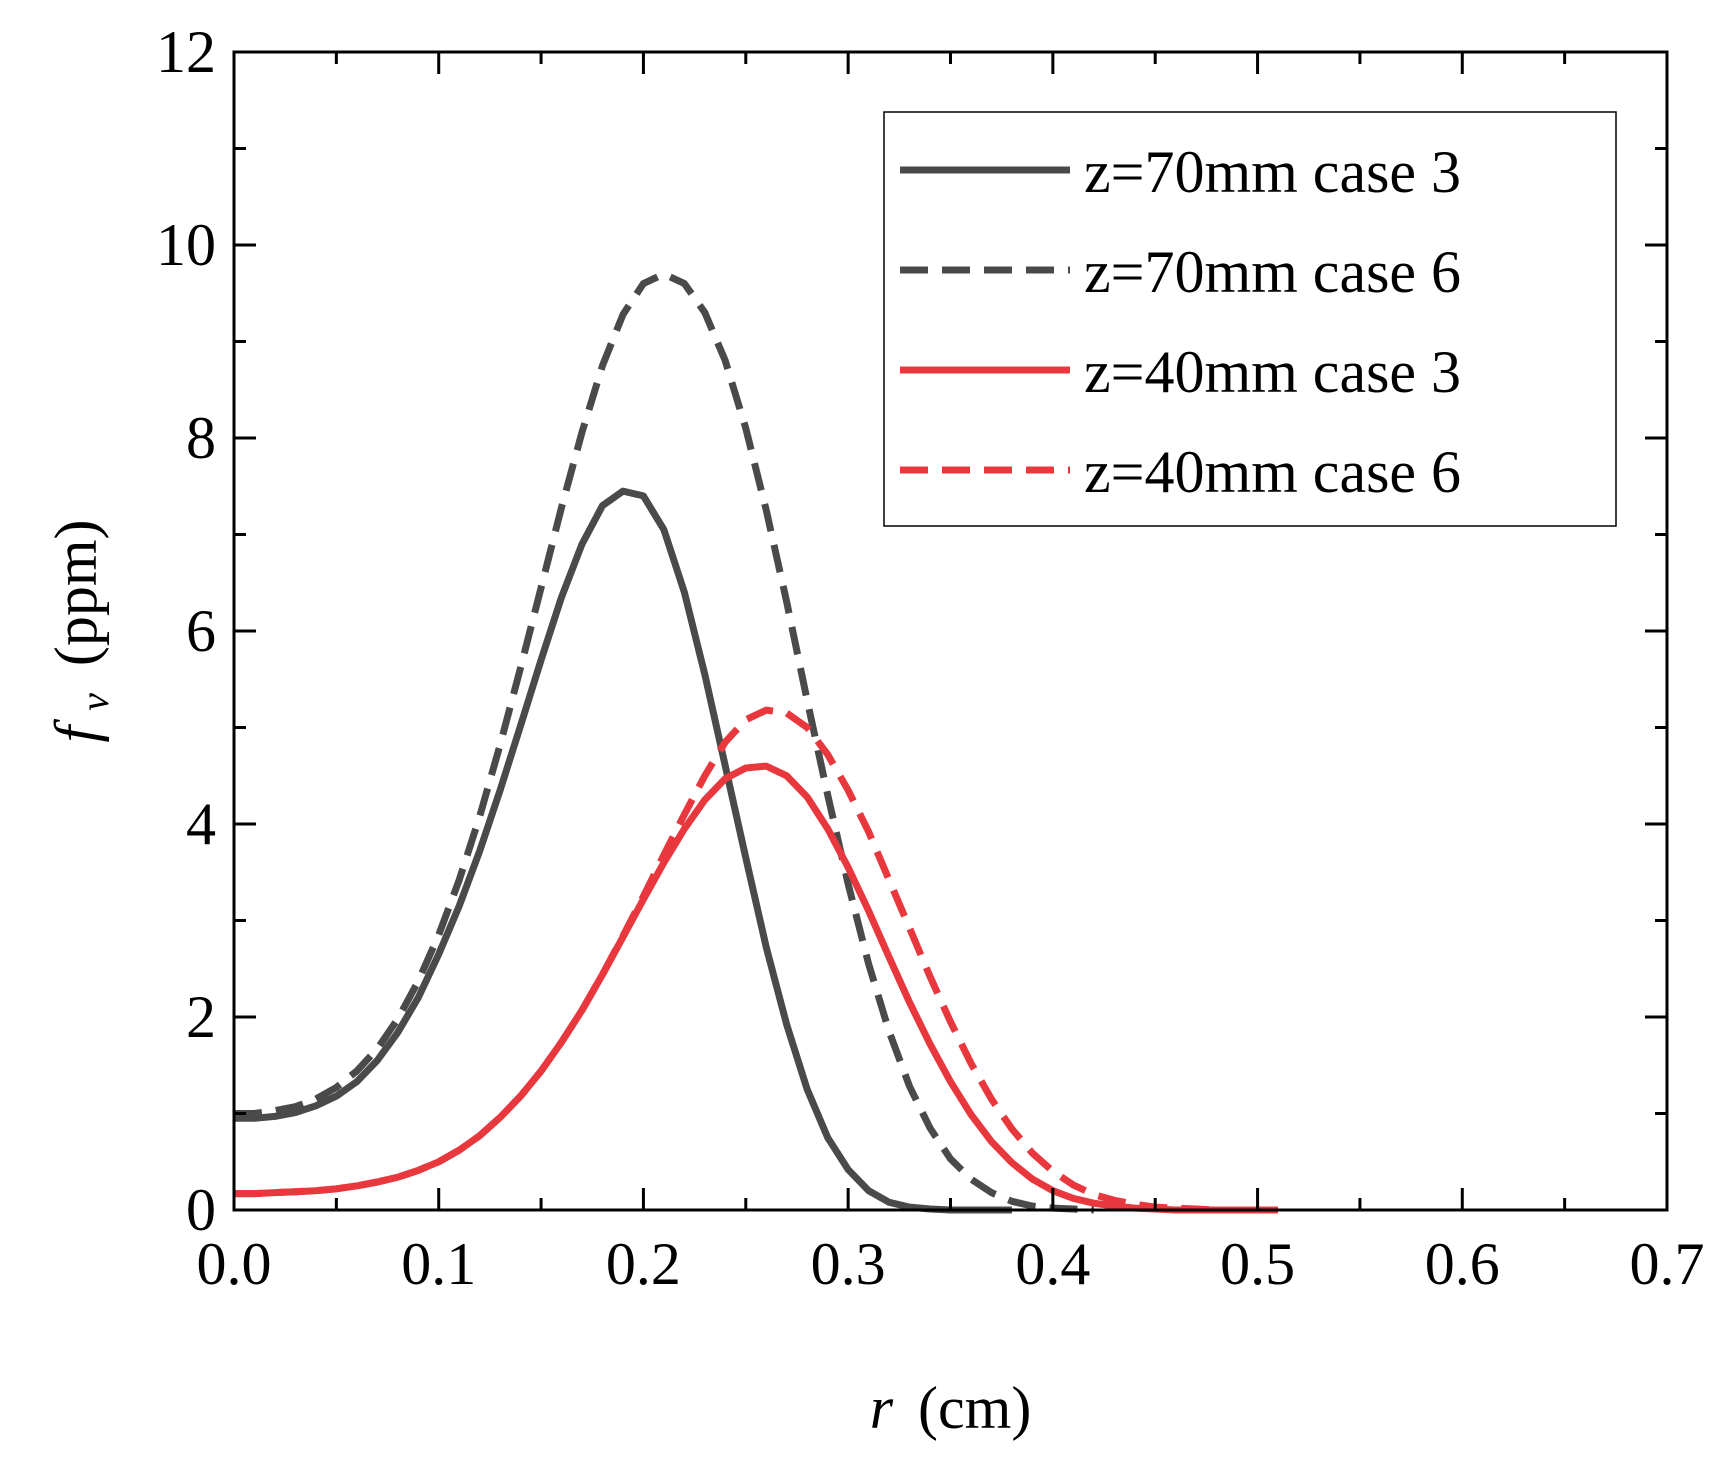 The width and height of the screenshot is (1724, 1460). What do you see at coordinates (643, 1264) in the screenshot?
I see `x-tick-label: 0.2` at bounding box center [643, 1264].